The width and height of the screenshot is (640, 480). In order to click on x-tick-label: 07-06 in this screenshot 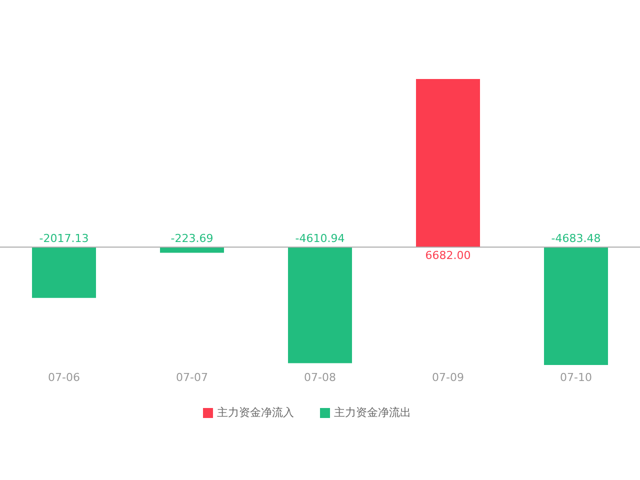, I will do `click(64, 377)`.